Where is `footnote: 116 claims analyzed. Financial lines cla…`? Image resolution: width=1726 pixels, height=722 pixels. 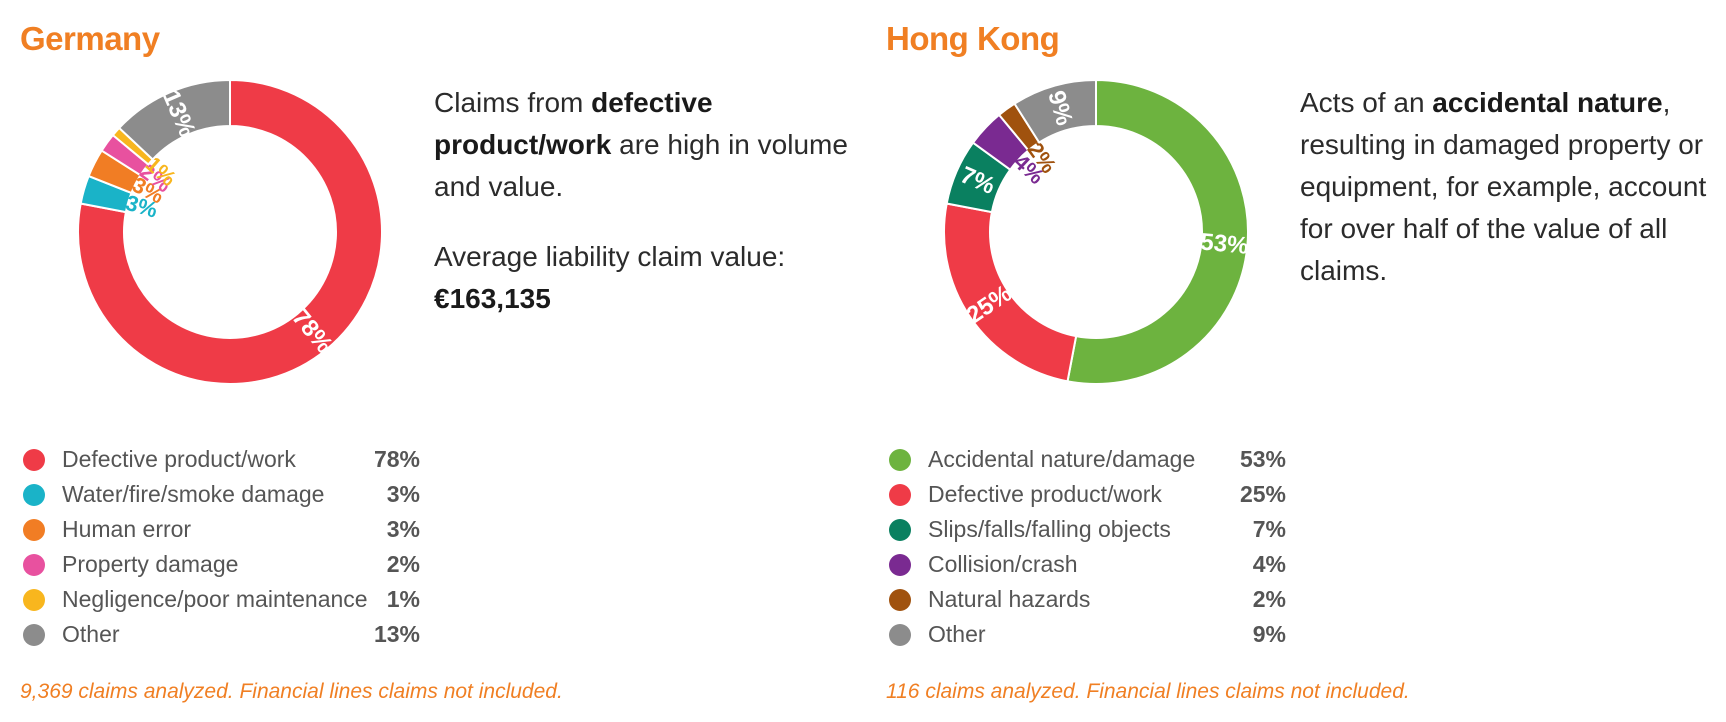 footnote: 116 claims analyzed. Financial lines cla… is located at coordinates (1148, 691).